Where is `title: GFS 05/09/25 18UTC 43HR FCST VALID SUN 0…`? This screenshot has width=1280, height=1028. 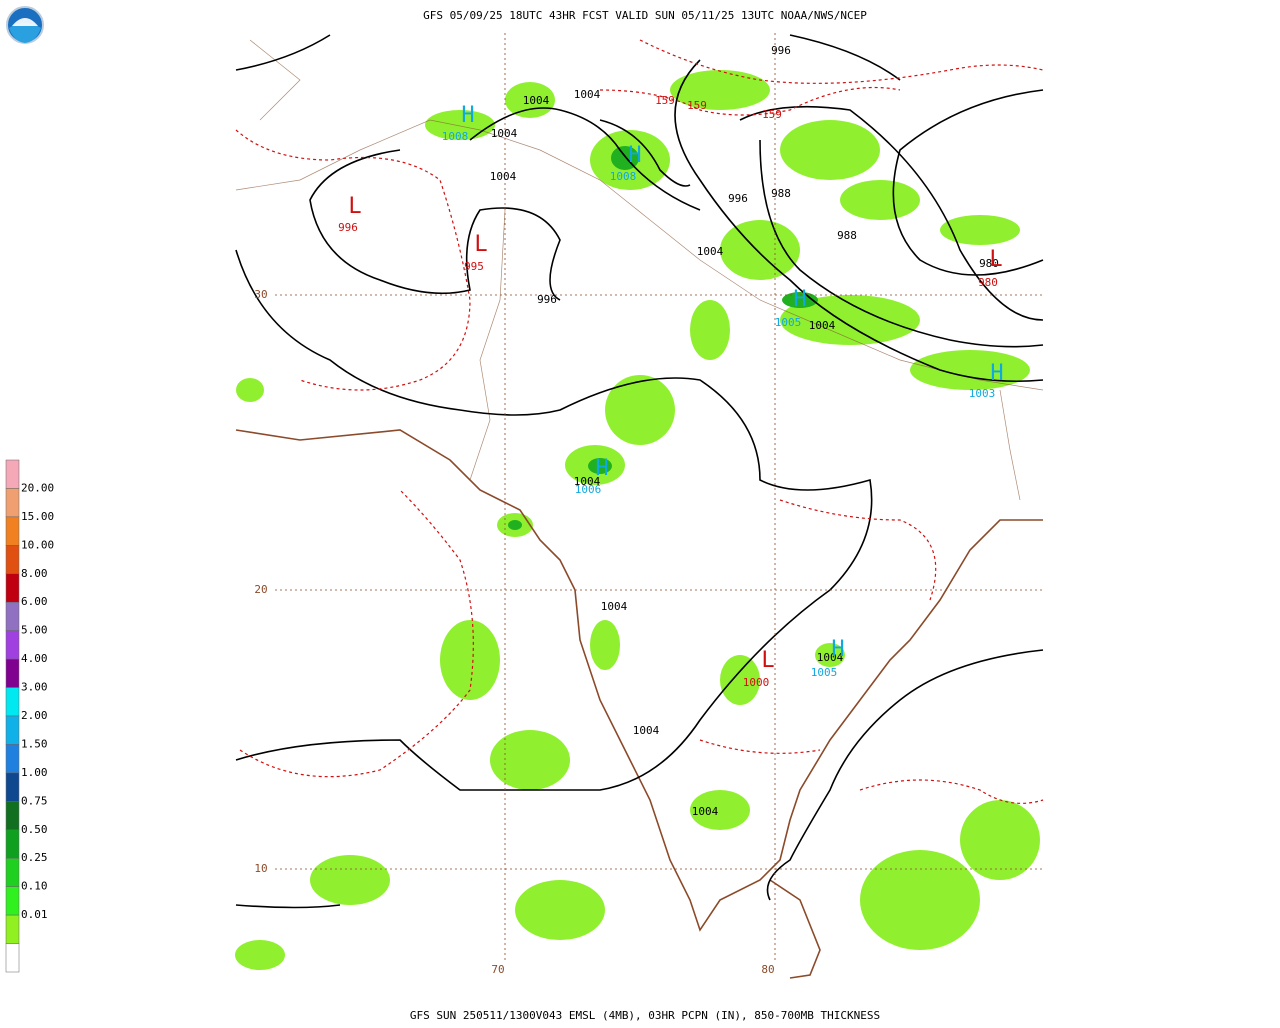
title: GFS 05/09/25 18UTC 43HR FCST VALID SUN 0… is located at coordinates (645, 15).